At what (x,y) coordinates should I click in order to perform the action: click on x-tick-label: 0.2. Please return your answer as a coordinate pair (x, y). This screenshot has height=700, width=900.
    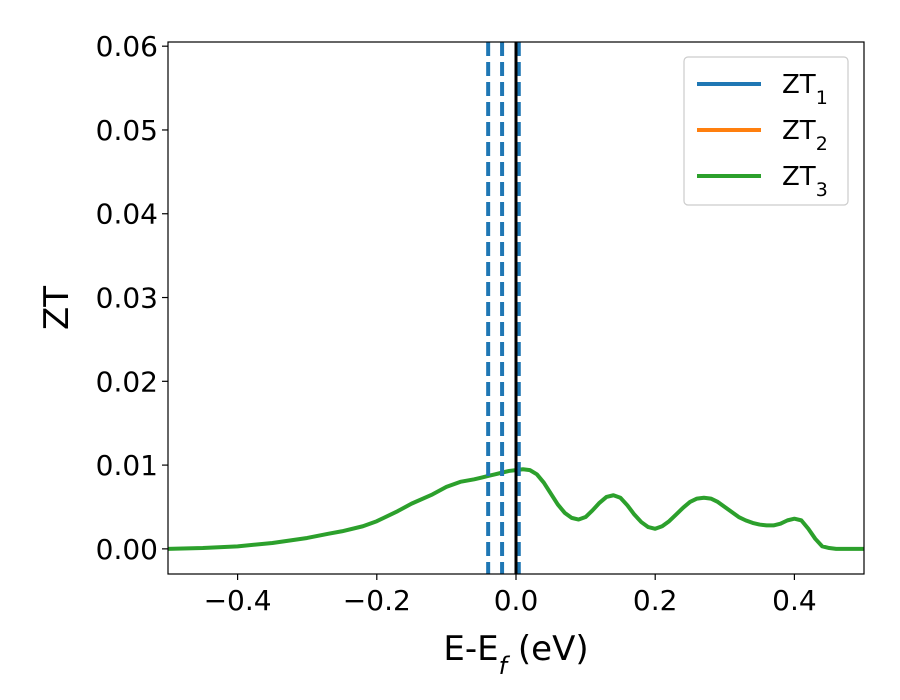
    Looking at the image, I should click on (655, 600).